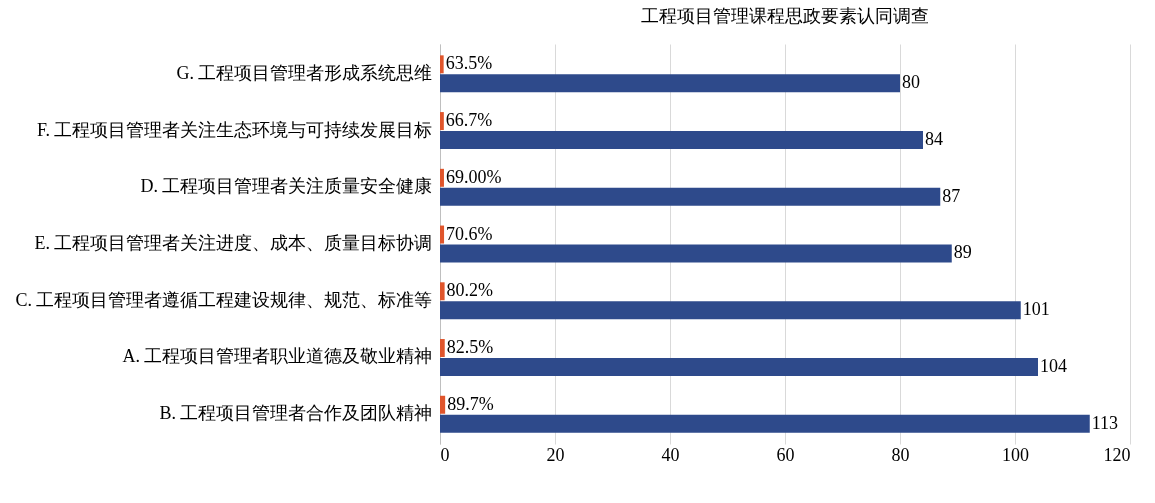  Describe the element at coordinates (470, 403) in the screenshot. I see `data-label: 89.7%` at that location.